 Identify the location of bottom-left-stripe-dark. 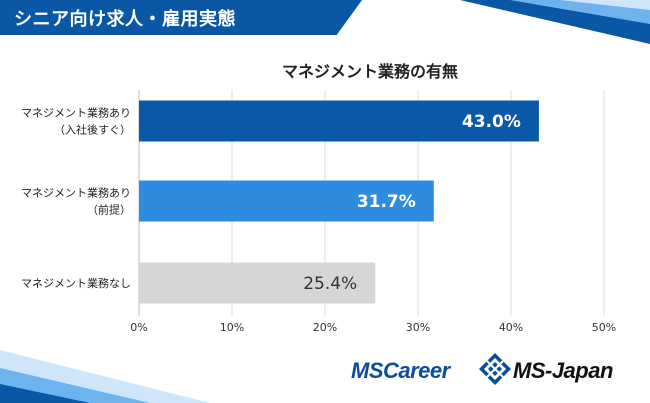
(45, 393).